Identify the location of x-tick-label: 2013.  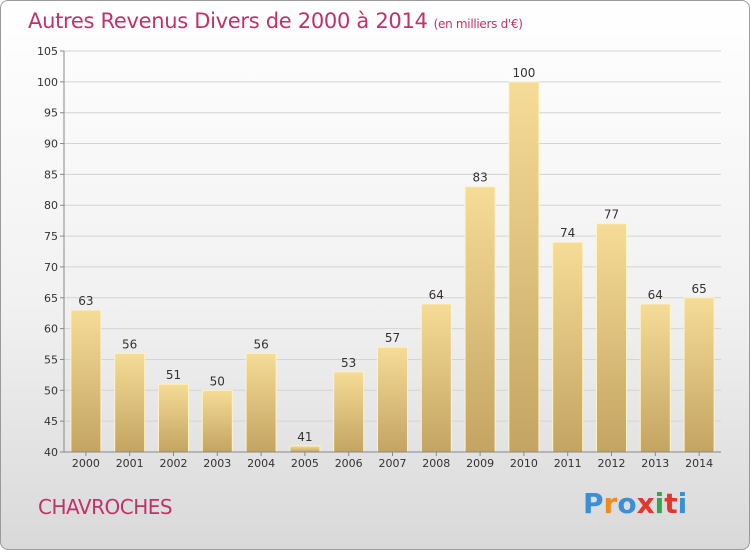
(655, 463).